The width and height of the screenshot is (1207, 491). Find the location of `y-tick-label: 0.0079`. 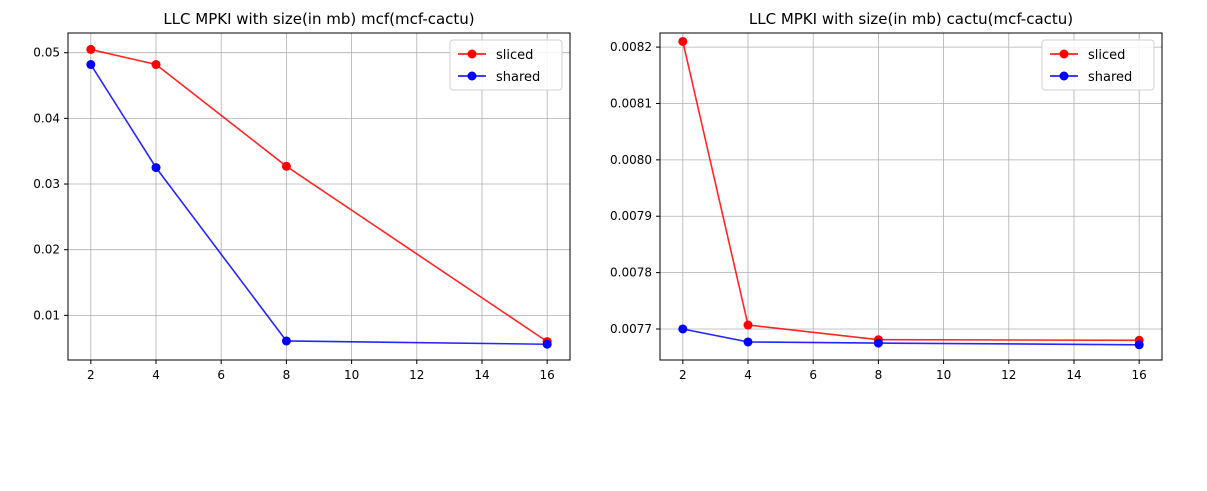

y-tick-label: 0.0079 is located at coordinates (631, 216).